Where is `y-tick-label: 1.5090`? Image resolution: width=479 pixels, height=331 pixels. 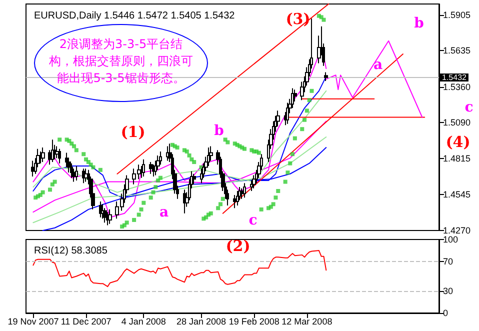 y-tick-label: 1.5090 is located at coordinates (457, 123).